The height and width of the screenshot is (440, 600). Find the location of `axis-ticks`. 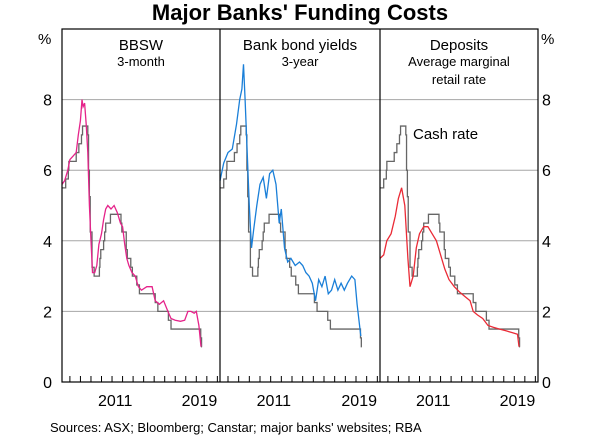

axis-ticks is located at coordinates (302, 379).